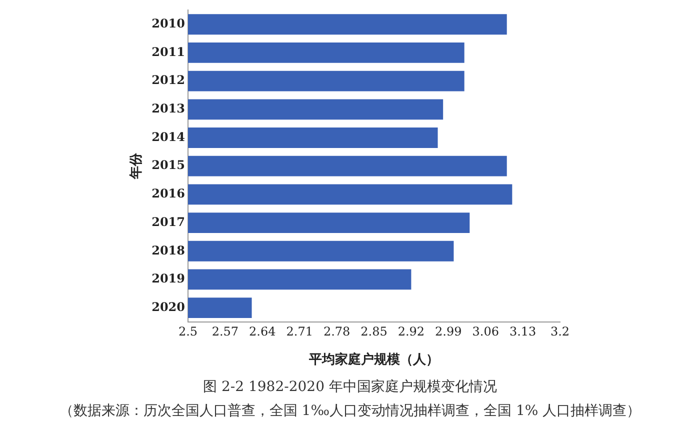 The image size is (700, 447). Describe the element at coordinates (299, 331) in the screenshot. I see `x-tick-label: 2.71` at that location.